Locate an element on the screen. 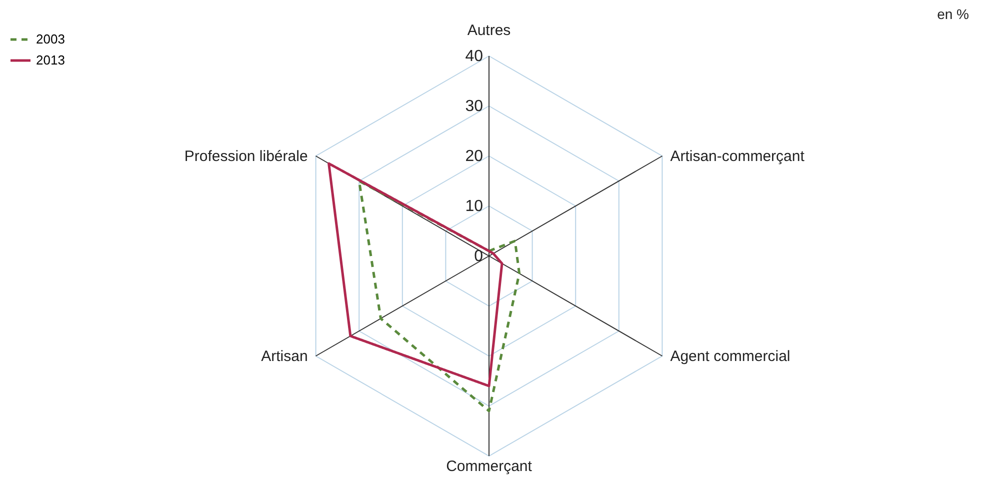 This screenshot has width=990, height=477. spoke-label: Commerçant is located at coordinates (489, 466).